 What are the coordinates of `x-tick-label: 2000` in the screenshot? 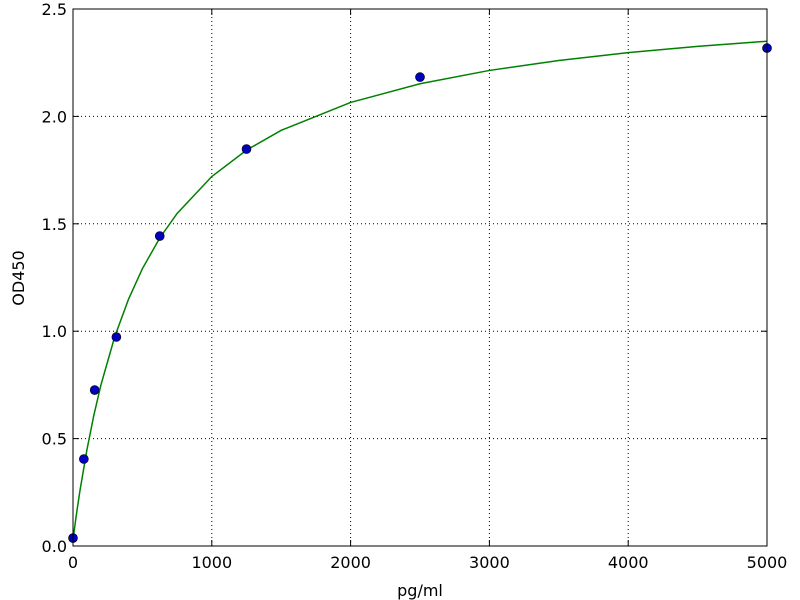 It's located at (350, 562).